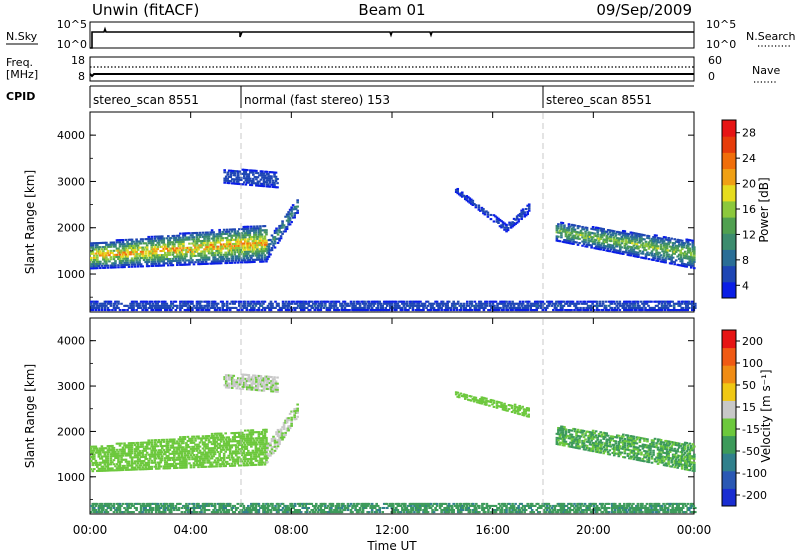  What do you see at coordinates (71, 274) in the screenshot?
I see `power-ytick-label: 1000` at bounding box center [71, 274].